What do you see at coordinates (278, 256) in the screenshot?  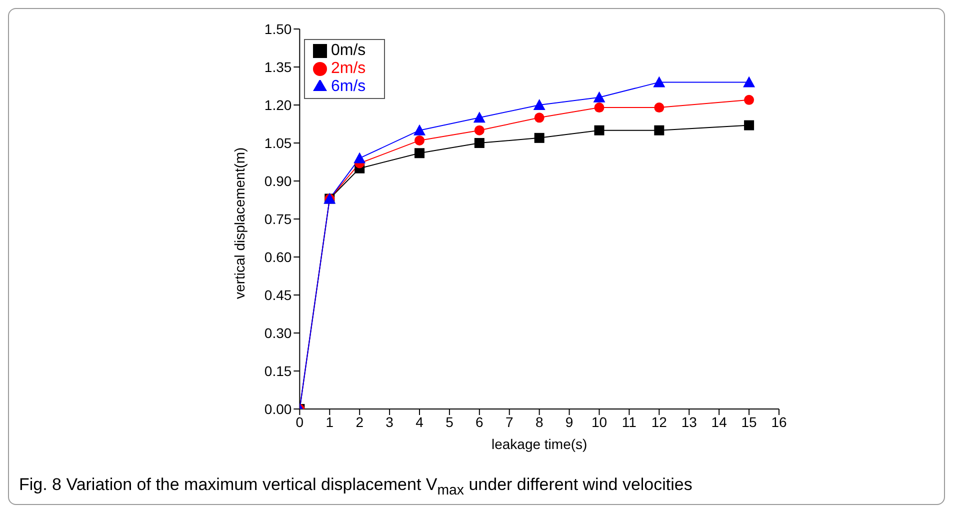 I see `y-tick-label: 0.60` at bounding box center [278, 256].